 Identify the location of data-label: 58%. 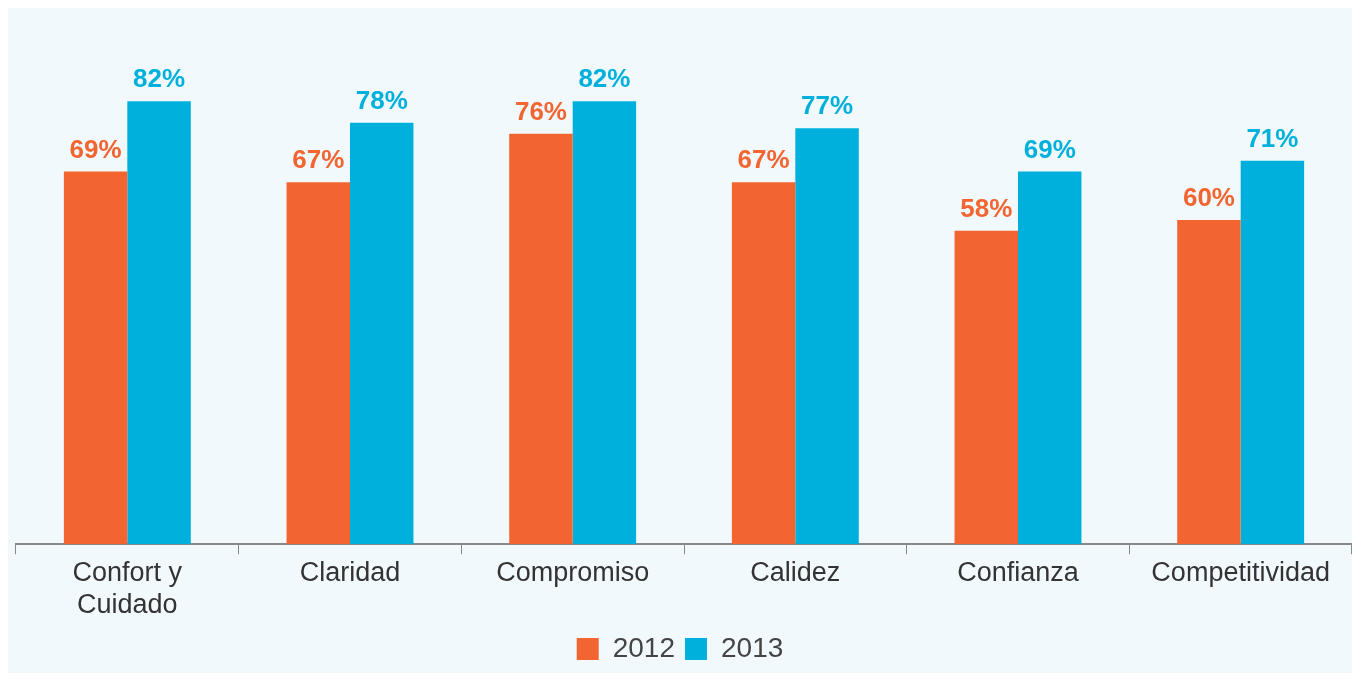
(986, 208).